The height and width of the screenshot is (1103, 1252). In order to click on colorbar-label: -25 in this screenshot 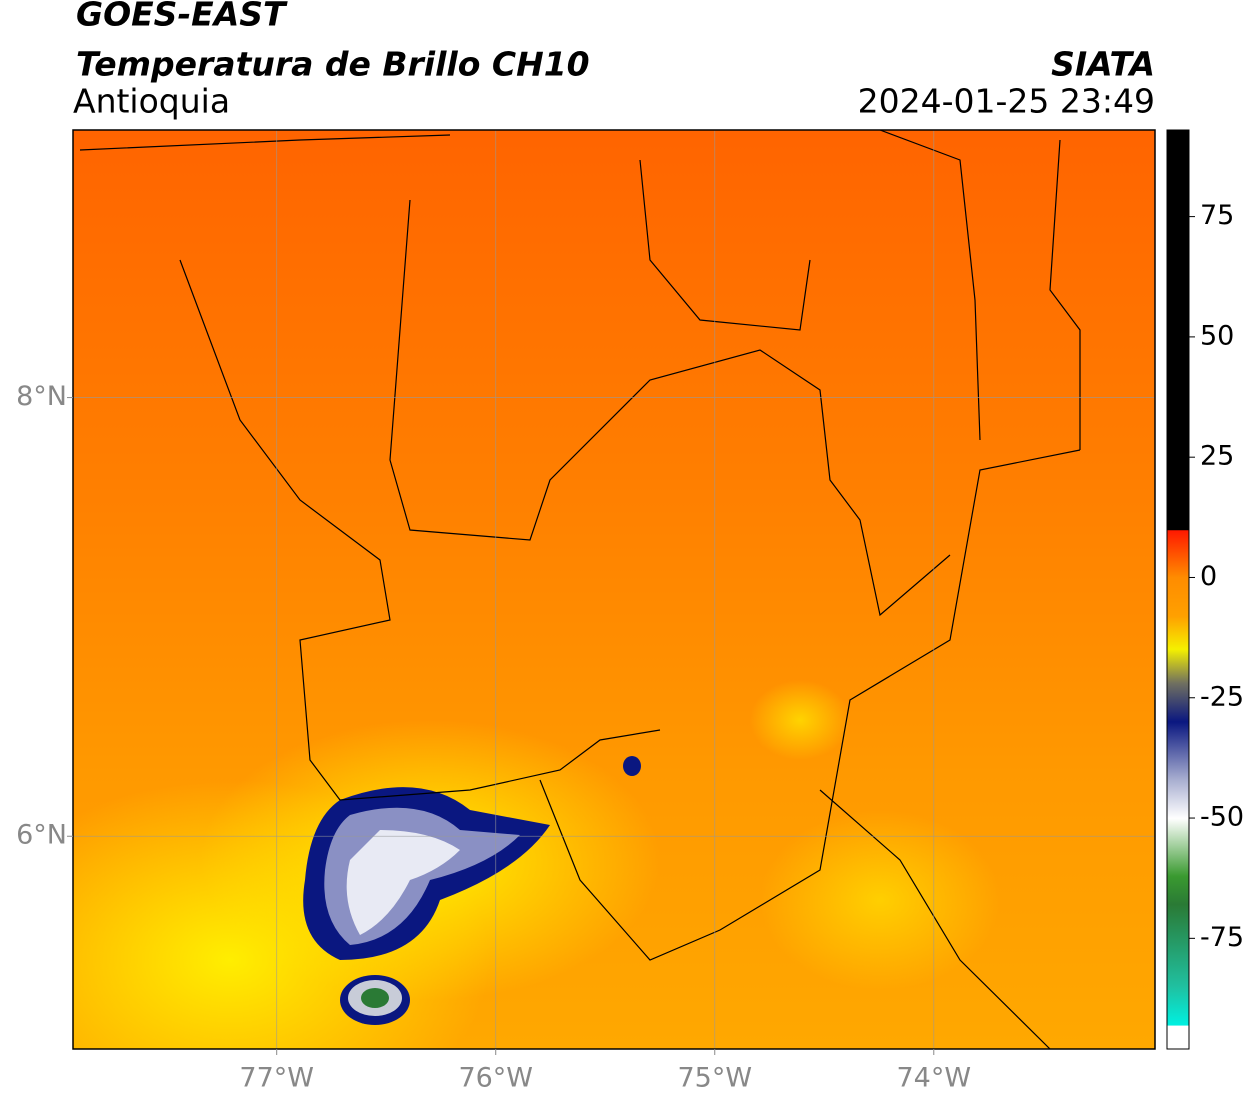, I will do `click(1222, 696)`.